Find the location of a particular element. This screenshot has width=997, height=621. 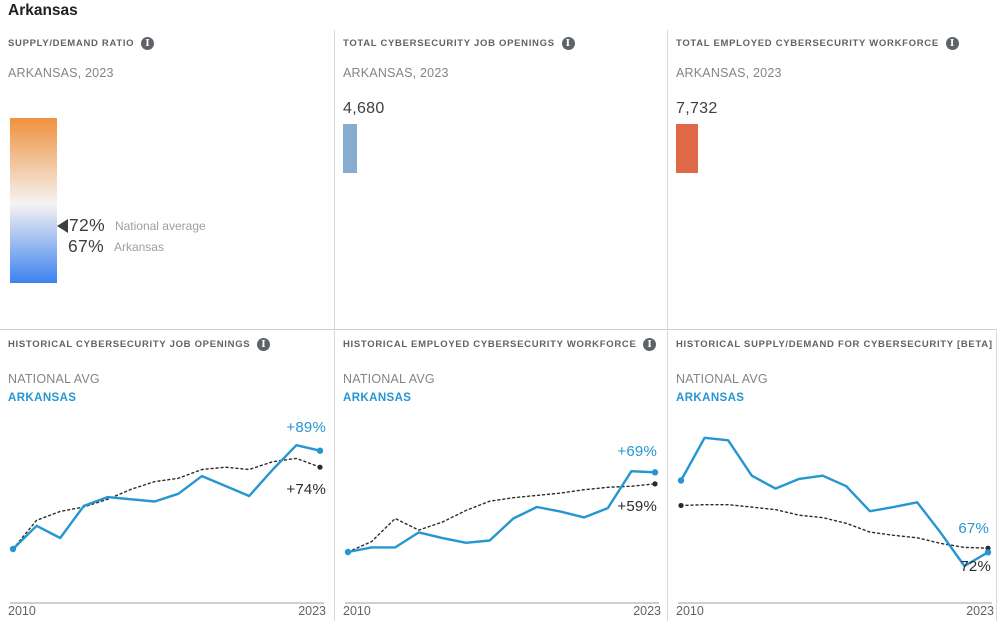

supply-demand-gradient-bar is located at coordinates (33, 200).